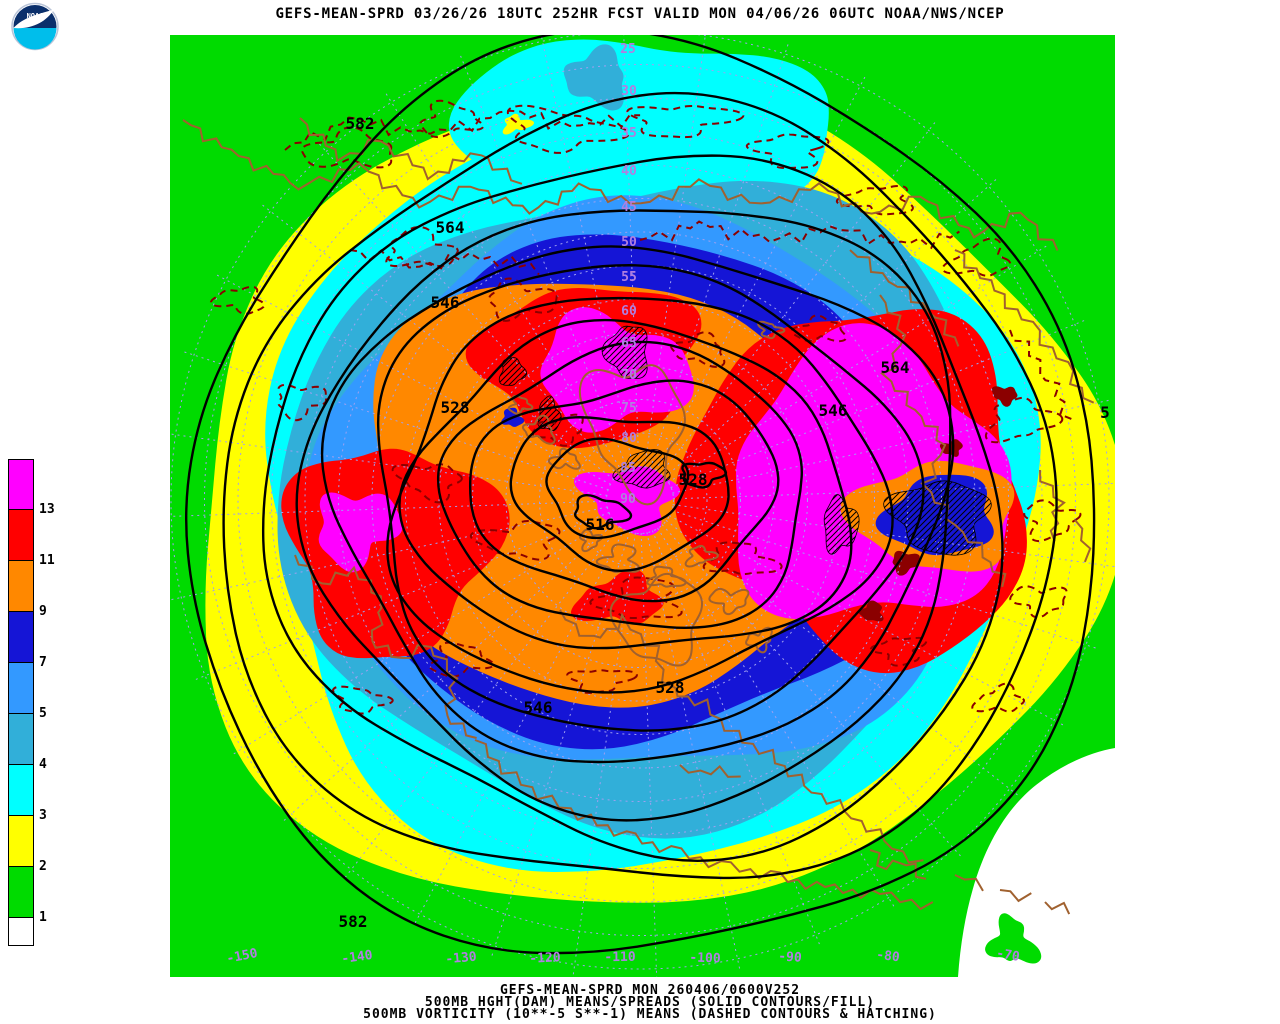 This screenshot has width=1280, height=1024. I want to click on longitude-label: -110, so click(620, 957).